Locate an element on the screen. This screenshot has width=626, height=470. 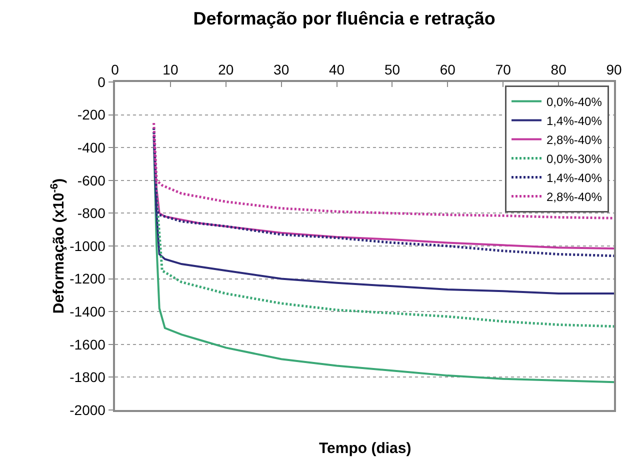
x-tick-label: 50 is located at coordinates (392, 70).